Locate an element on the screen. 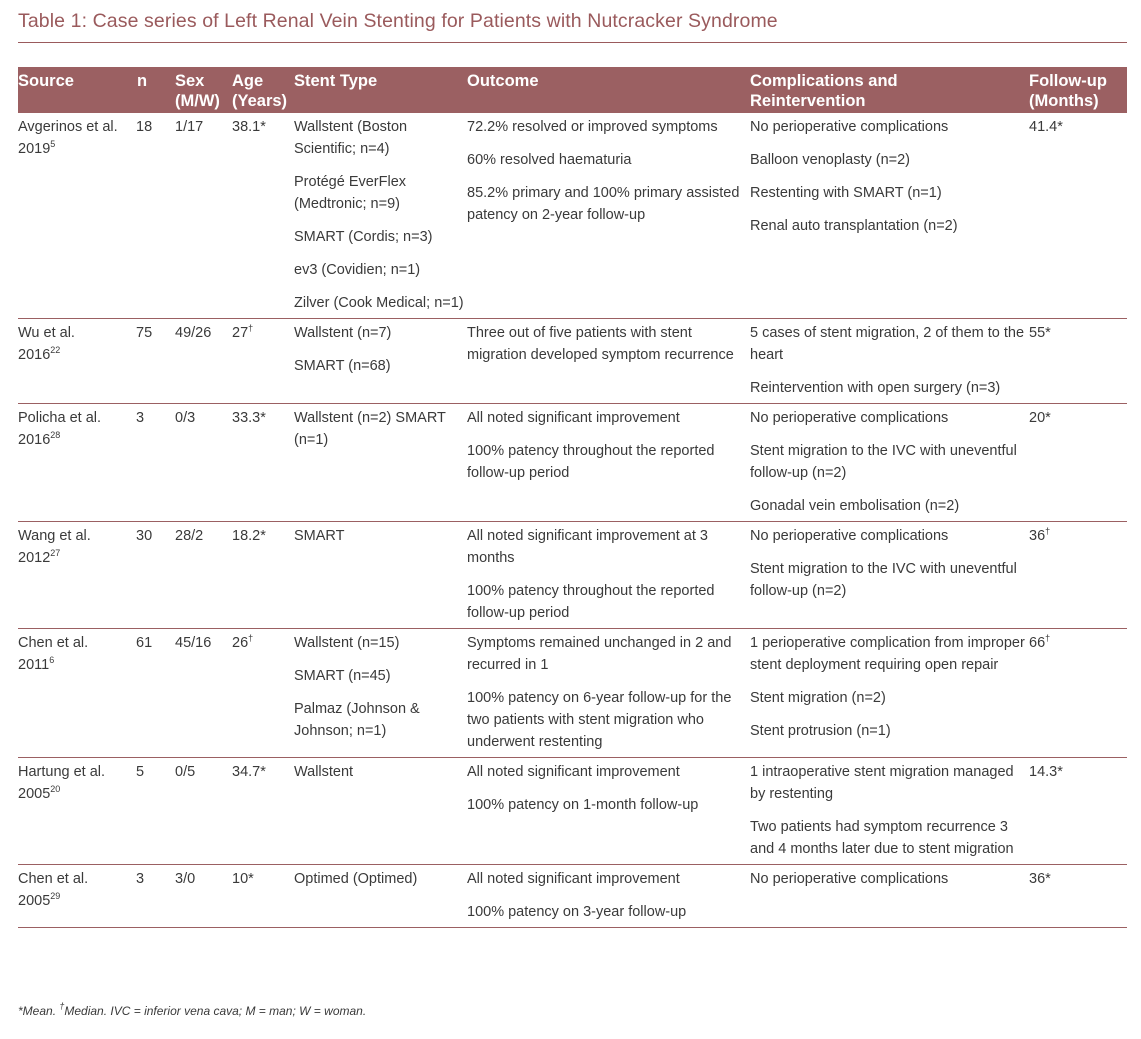 The image size is (1141, 1039). sex-ratio: 1/17 is located at coordinates (189, 127).